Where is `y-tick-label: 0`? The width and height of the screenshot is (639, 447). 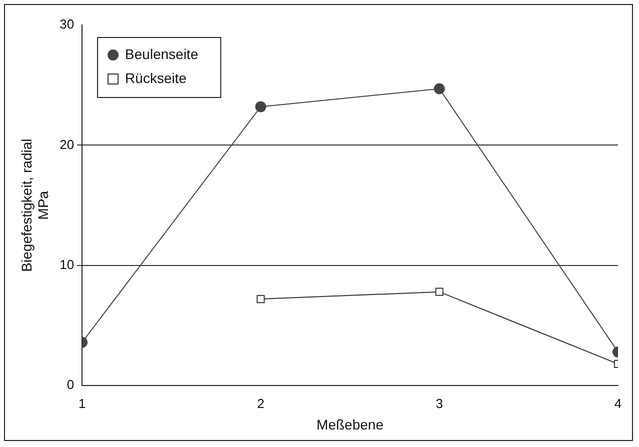
y-tick-label: 0 is located at coordinates (70, 384).